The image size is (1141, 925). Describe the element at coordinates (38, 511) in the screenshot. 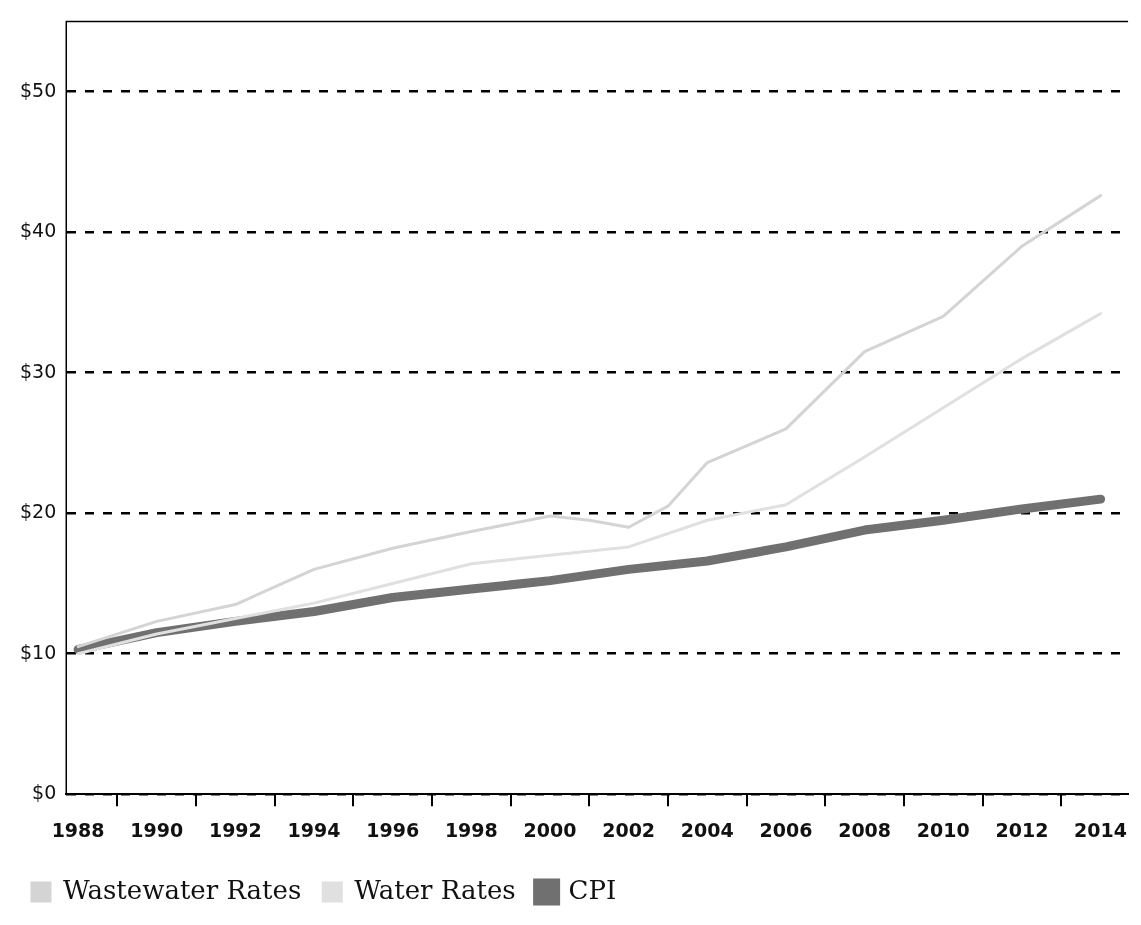

I see `y-tick-label: $20` at that location.